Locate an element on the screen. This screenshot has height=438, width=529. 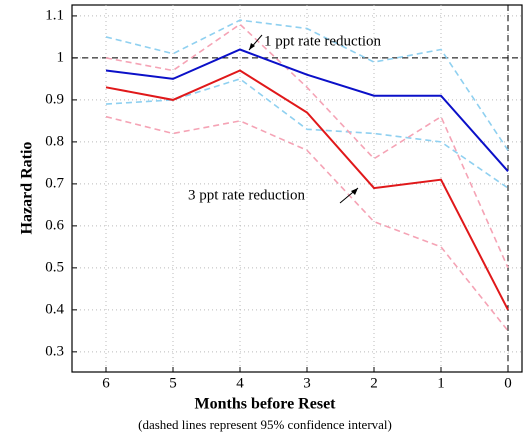
y-tick-label: 0.7 is located at coordinates (54, 183).